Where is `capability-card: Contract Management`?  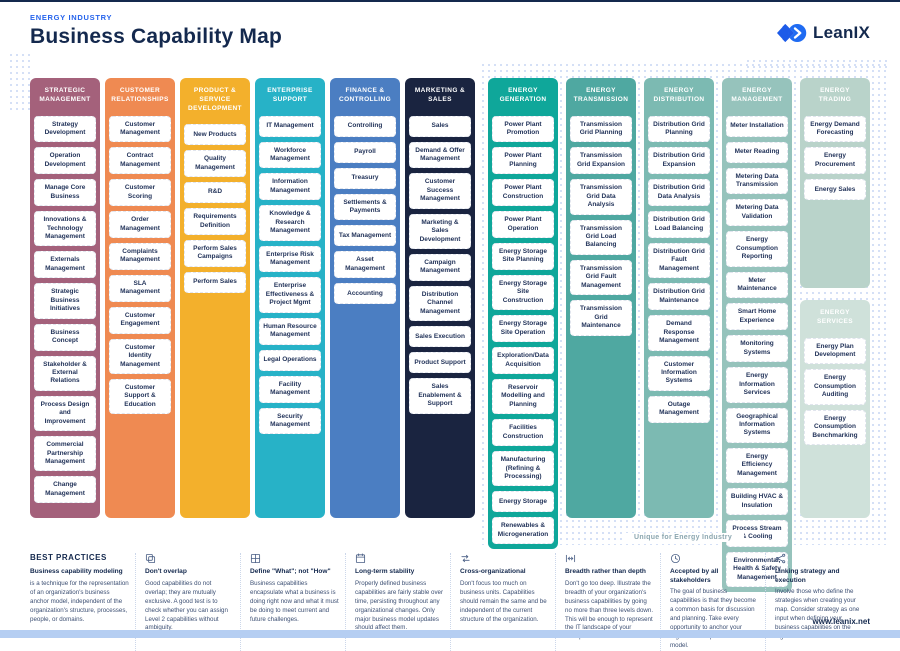 capability-card: Contract Management is located at coordinates (140, 161).